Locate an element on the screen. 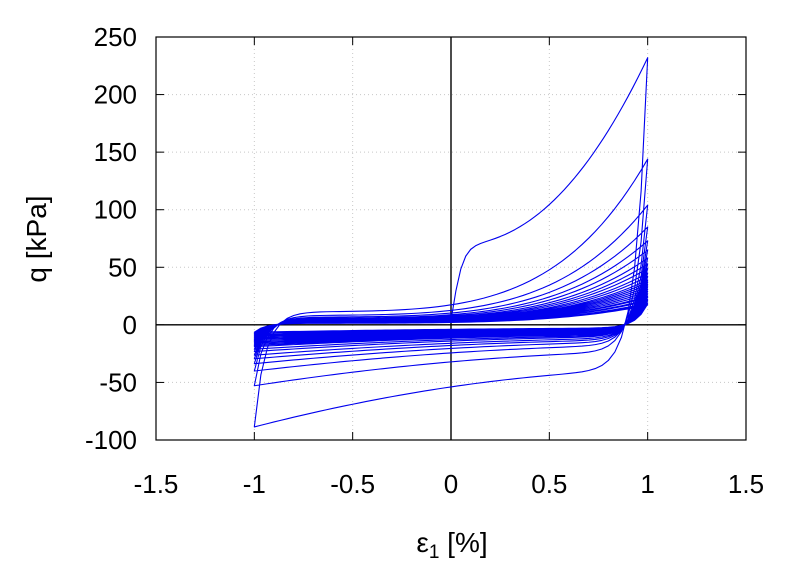 This screenshot has width=800, height=562. x-tick-label: 0 is located at coordinates (451, 484).